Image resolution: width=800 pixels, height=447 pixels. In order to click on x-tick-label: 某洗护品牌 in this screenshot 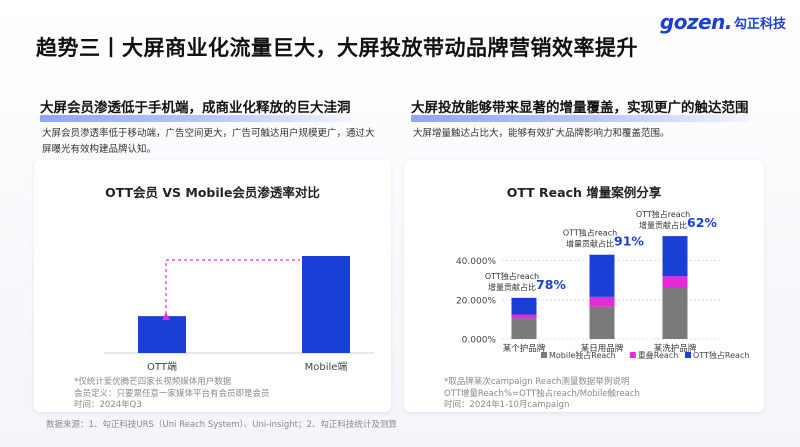, I will do `click(675, 348)`.